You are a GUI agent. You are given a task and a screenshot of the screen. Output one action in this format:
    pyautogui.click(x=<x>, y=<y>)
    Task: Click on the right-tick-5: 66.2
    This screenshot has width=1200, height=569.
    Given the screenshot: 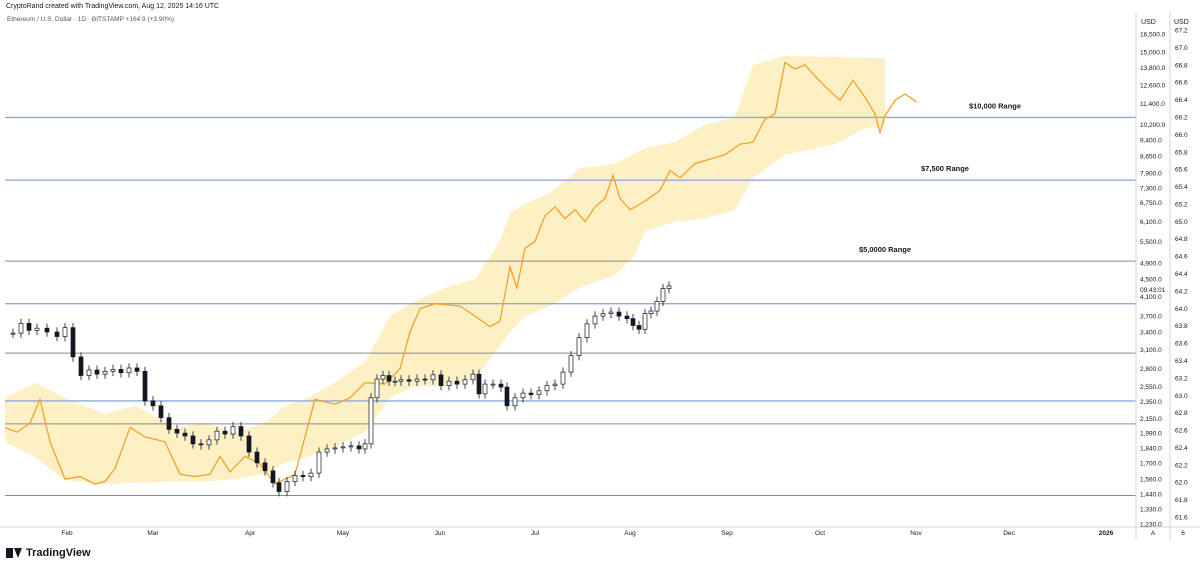 What is the action you would take?
    pyautogui.click(x=1181, y=117)
    